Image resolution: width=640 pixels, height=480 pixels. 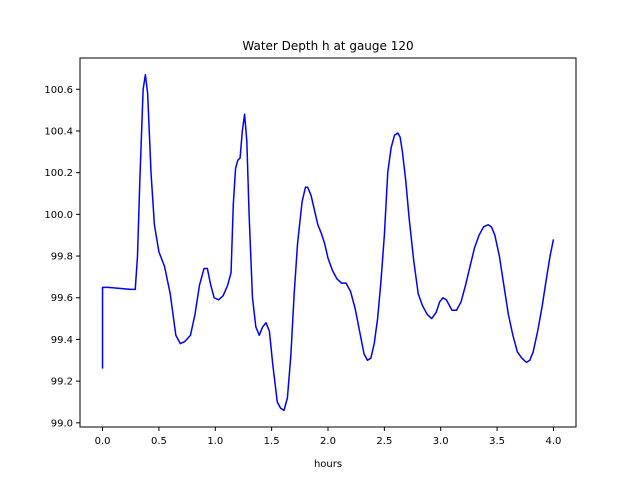 I want to click on x-tick-label: 3.0, so click(x=441, y=441).